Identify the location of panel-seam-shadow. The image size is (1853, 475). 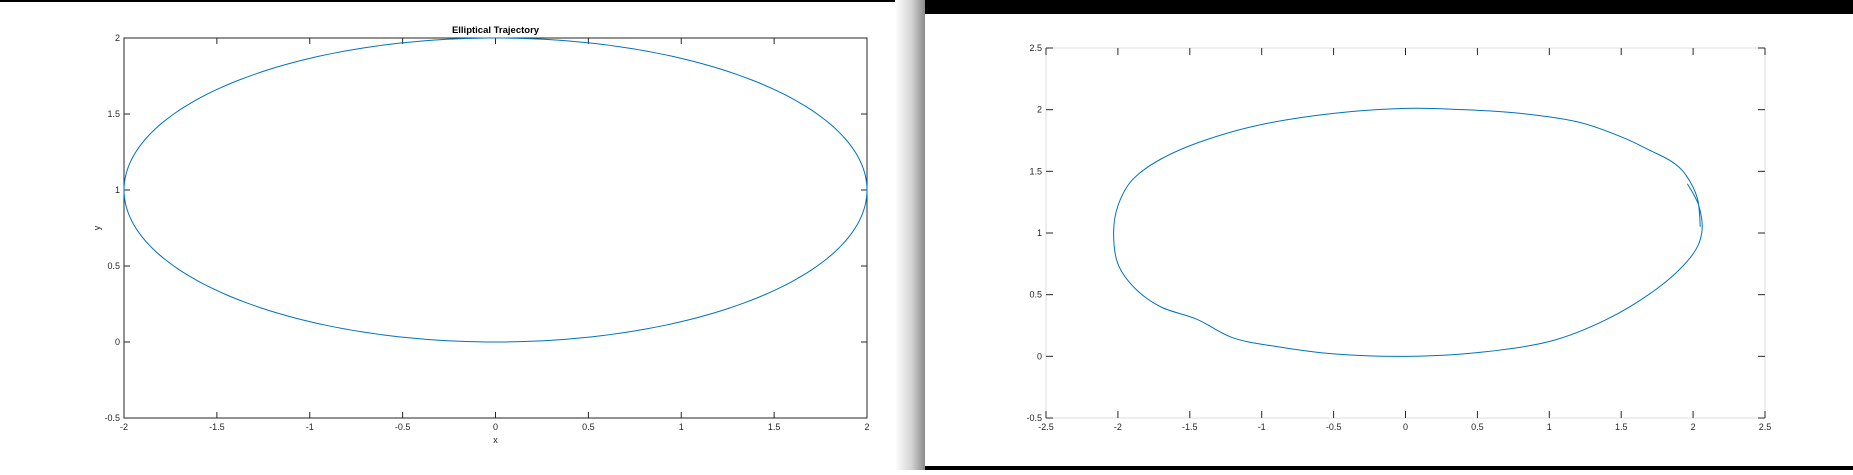
(910, 235).